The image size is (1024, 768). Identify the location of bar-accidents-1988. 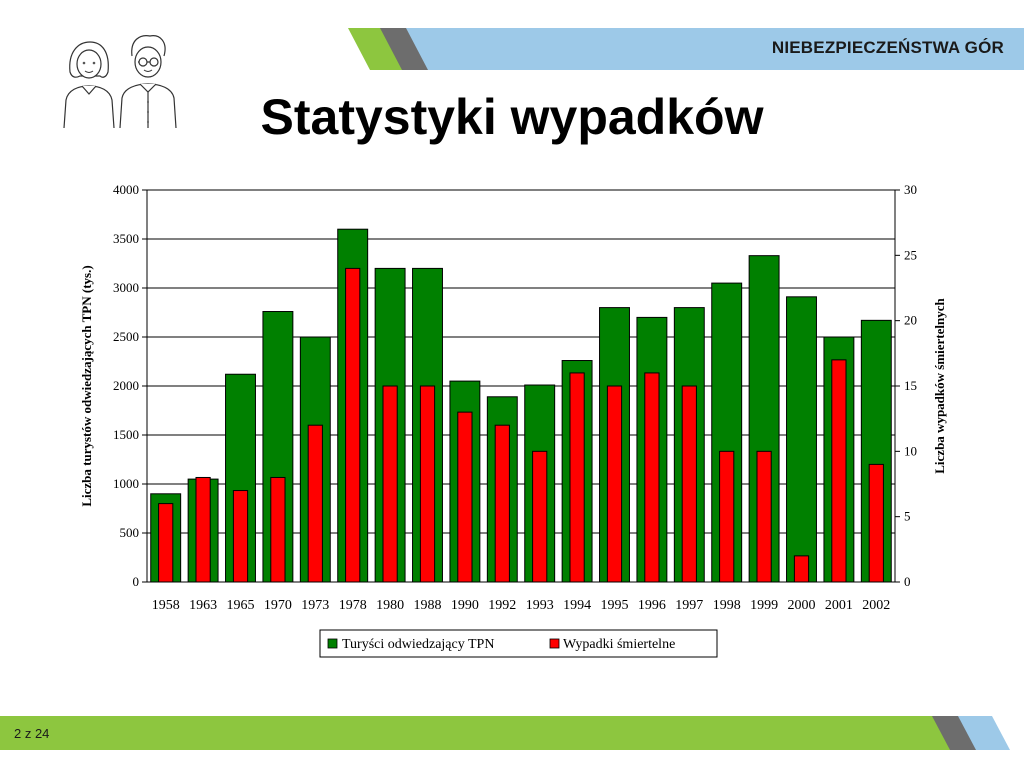
(427, 484).